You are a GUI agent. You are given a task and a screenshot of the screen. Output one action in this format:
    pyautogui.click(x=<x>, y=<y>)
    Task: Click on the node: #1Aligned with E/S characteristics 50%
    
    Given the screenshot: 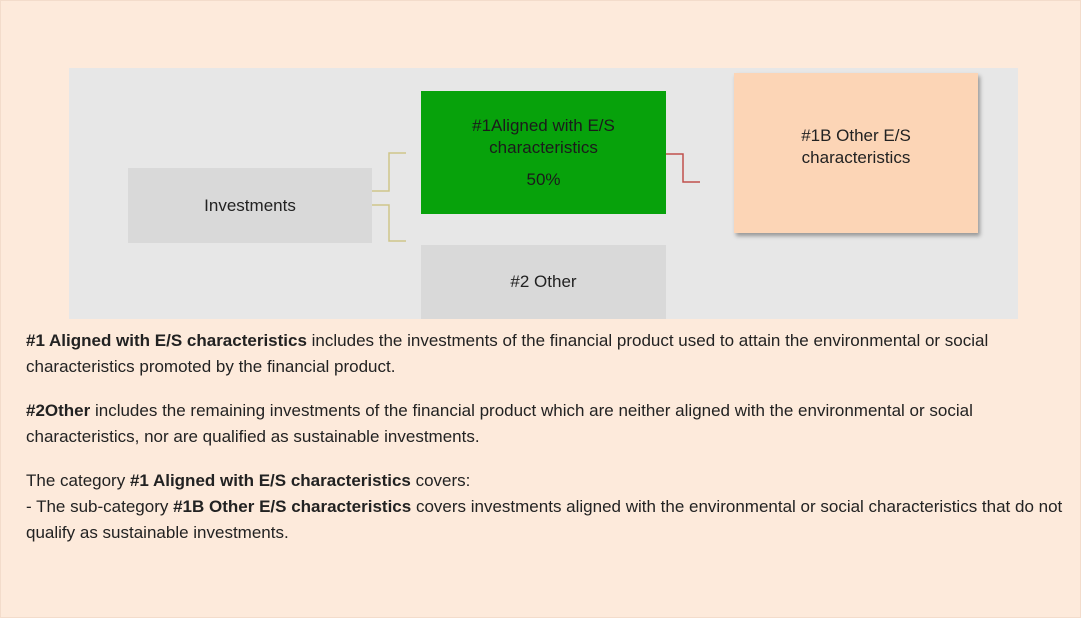 What is the action you would take?
    pyautogui.click(x=543, y=152)
    